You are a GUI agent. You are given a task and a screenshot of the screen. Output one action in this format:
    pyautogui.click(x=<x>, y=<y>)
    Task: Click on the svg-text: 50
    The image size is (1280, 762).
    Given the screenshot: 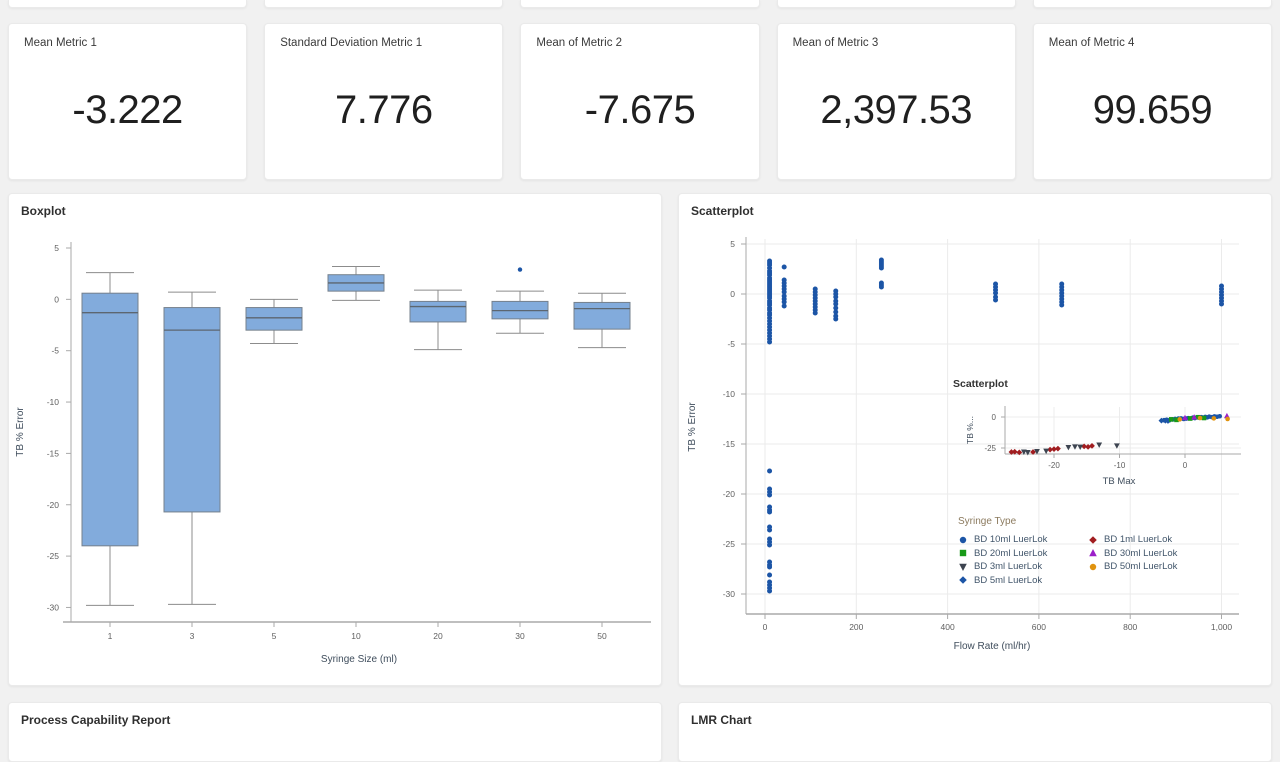 What is the action you would take?
    pyautogui.click(x=602, y=636)
    